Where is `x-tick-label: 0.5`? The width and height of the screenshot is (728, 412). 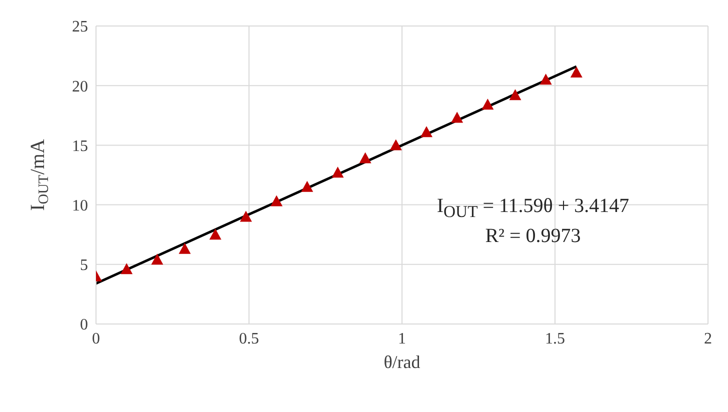
x-tick-label: 0.5 is located at coordinates (249, 339).